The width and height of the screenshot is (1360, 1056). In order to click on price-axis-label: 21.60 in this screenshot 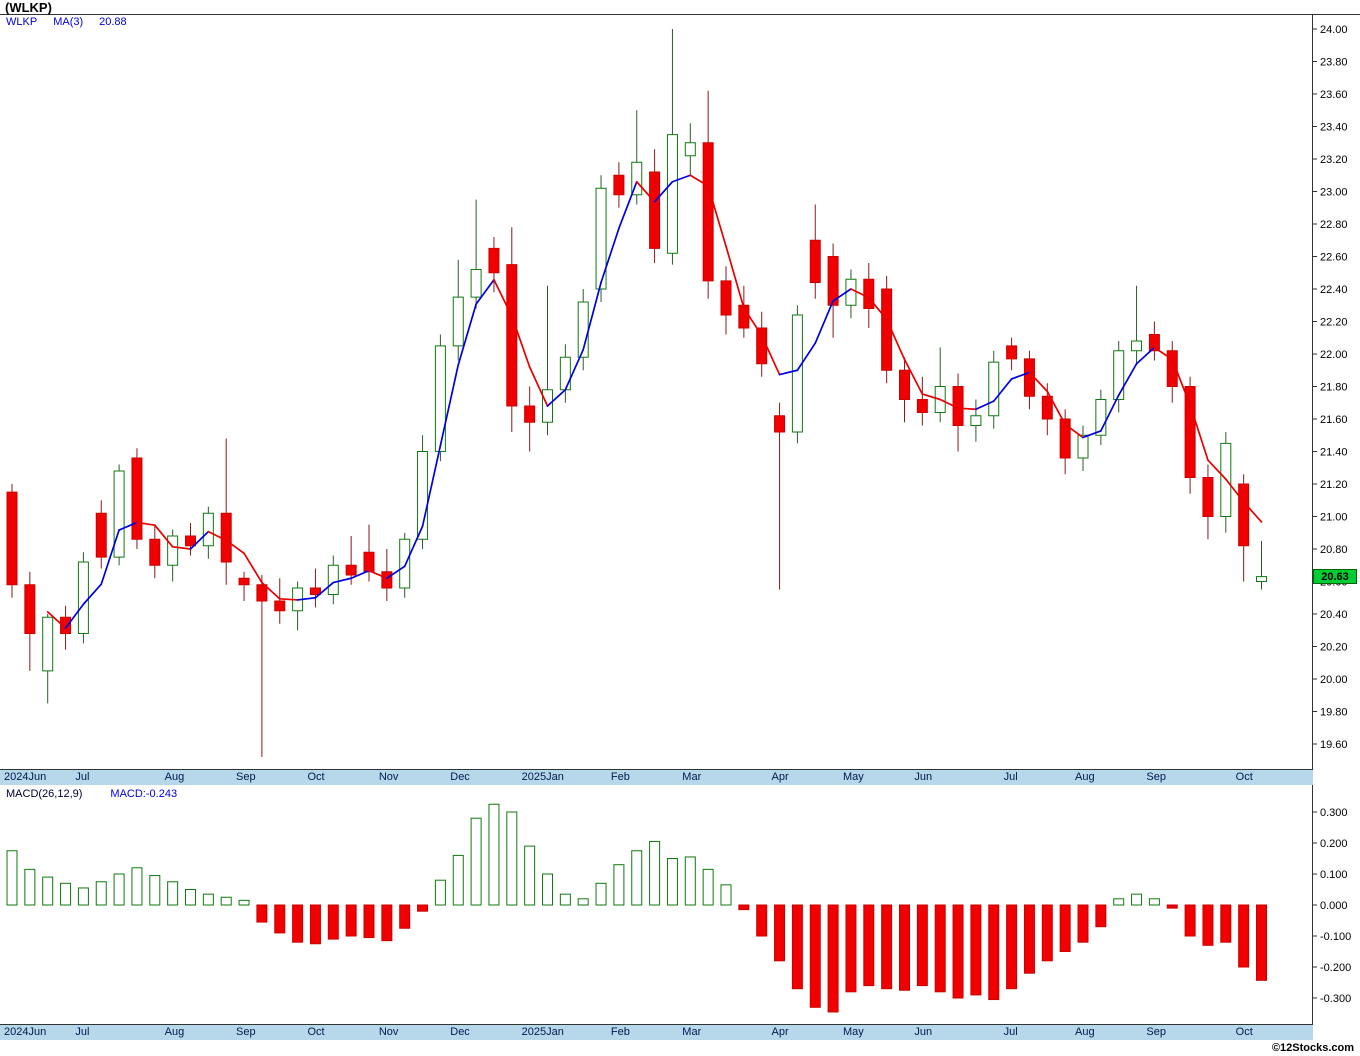, I will do `click(1334, 420)`.